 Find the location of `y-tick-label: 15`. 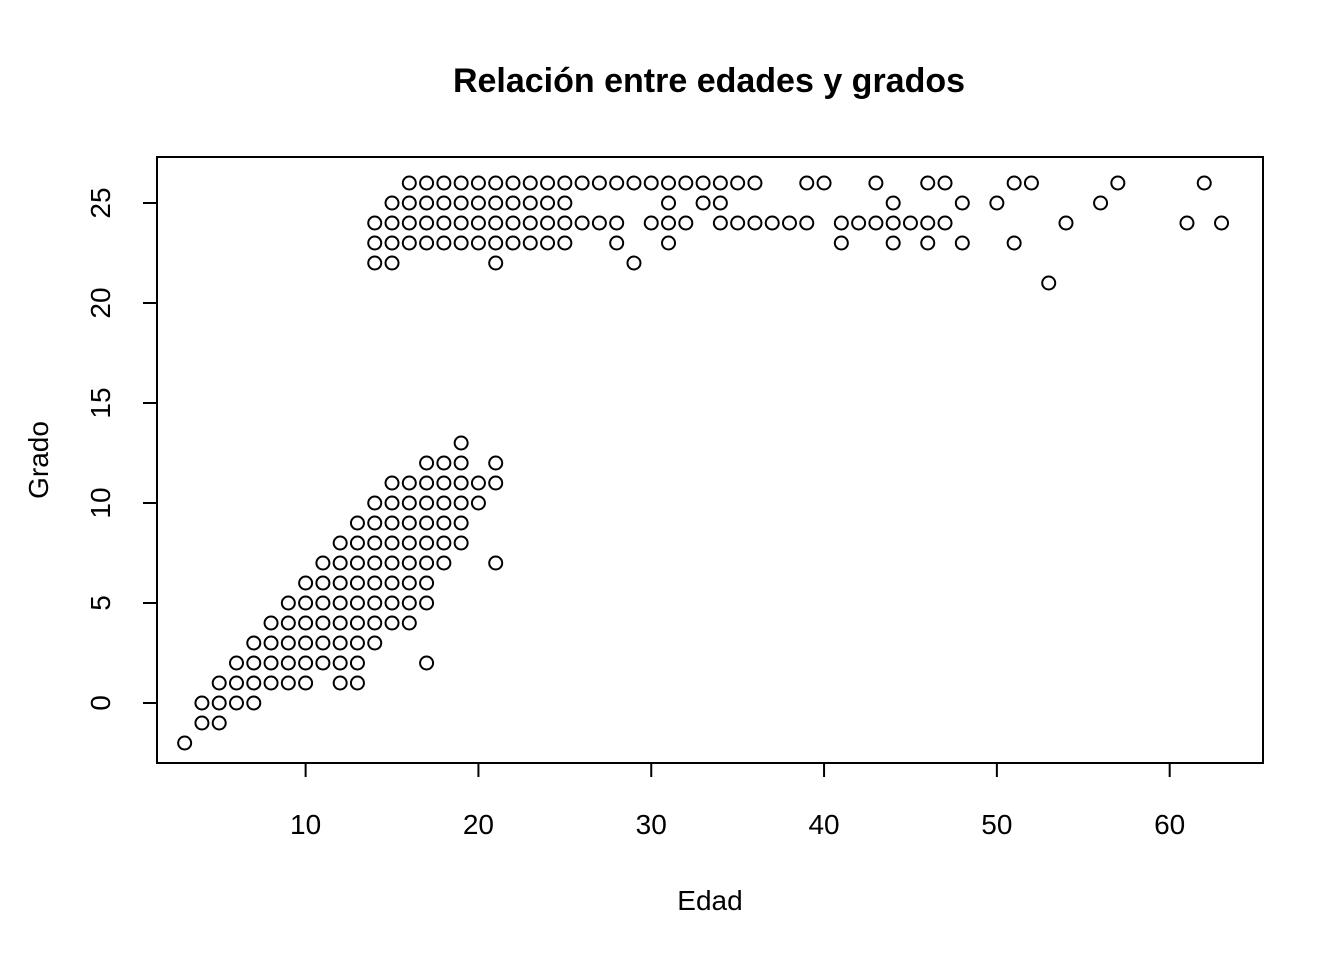

y-tick-label: 15 is located at coordinates (100, 402).